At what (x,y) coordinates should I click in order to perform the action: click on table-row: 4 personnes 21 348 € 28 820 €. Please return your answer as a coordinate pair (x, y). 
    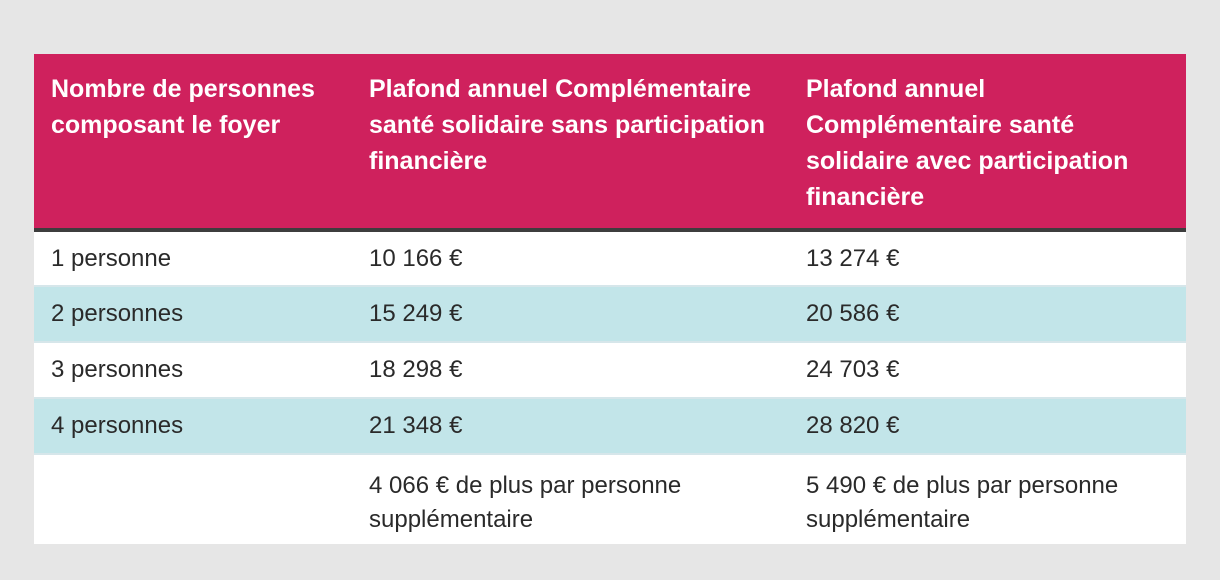
    Looking at the image, I should click on (610, 426).